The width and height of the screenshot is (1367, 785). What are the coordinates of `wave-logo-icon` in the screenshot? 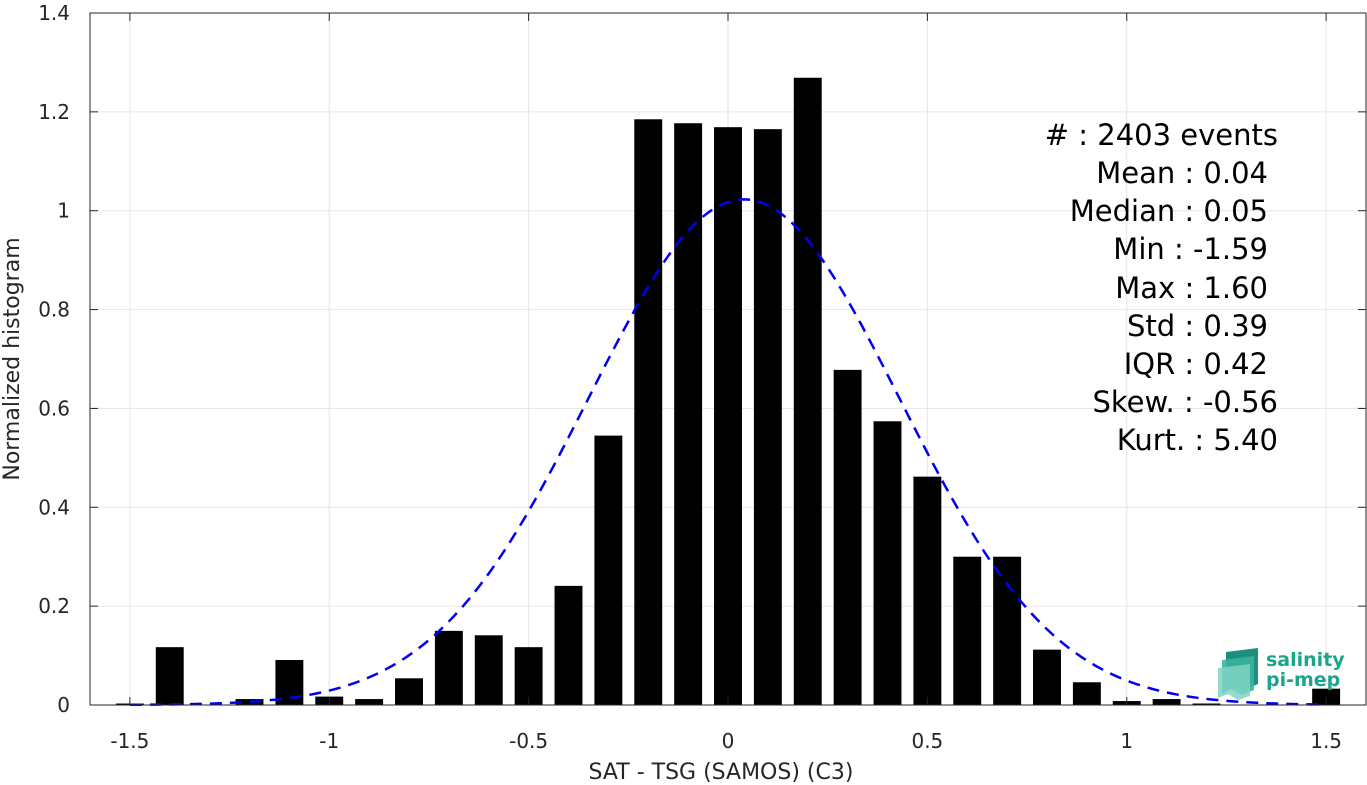 It's located at (1238, 674).